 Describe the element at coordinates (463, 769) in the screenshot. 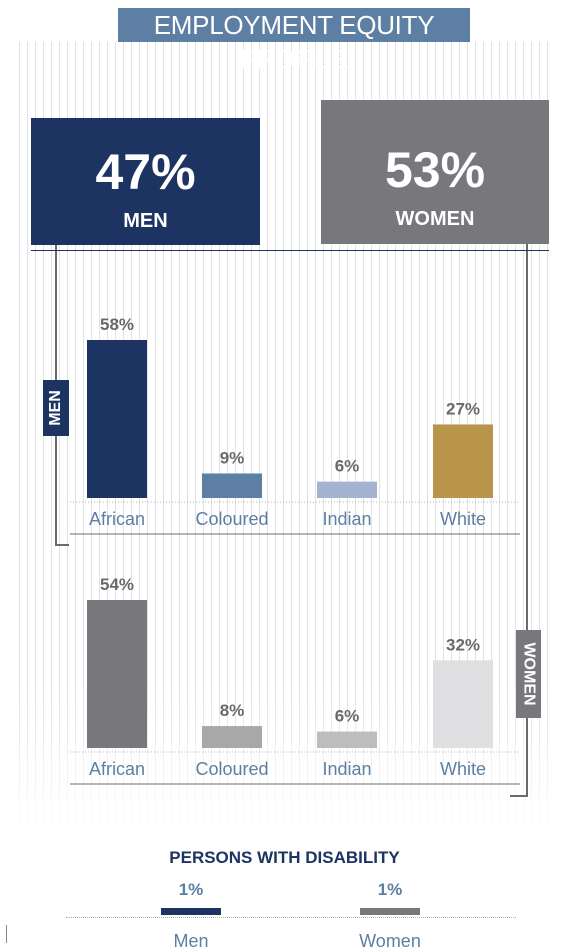

I see `women-category-label-white: White` at that location.